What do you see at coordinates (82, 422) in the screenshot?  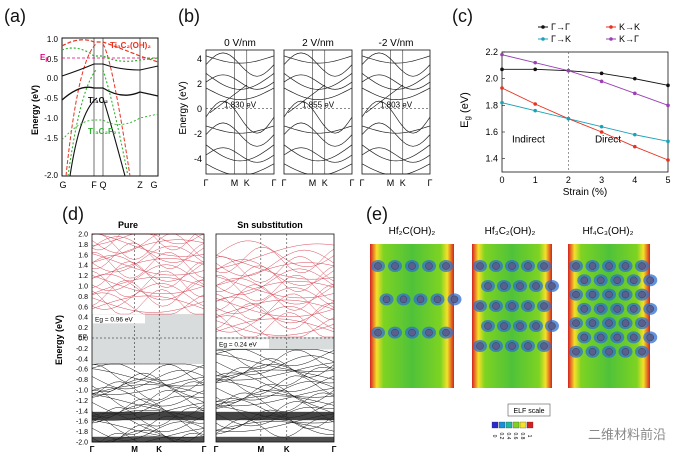 I see `d-ytick: -1.6` at bounding box center [82, 422].